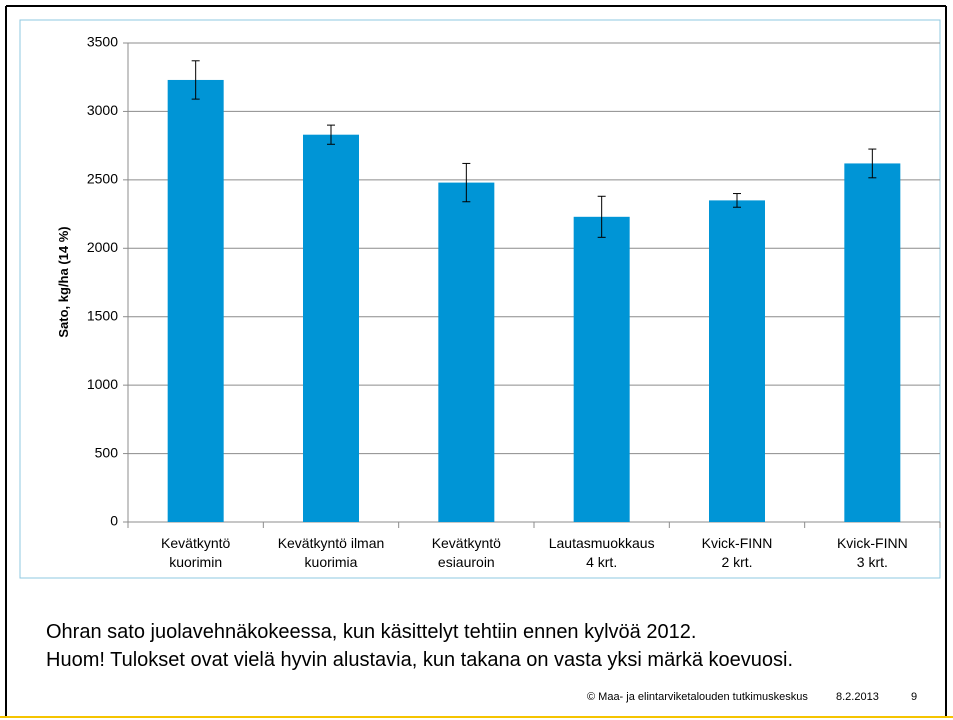  Describe the element at coordinates (914, 697) in the screenshot. I see `footer-page: 9` at that location.